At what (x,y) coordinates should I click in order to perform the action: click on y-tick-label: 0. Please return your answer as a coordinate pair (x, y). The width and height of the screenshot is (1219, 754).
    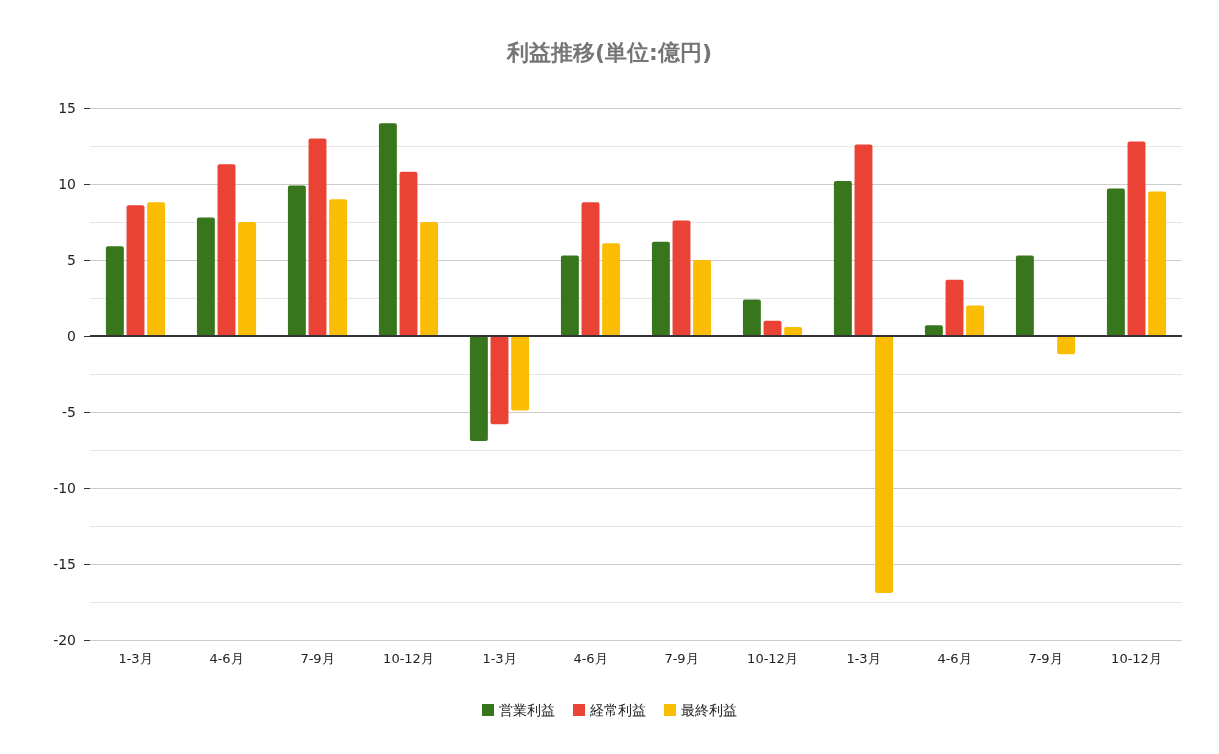
    Looking at the image, I should click on (71, 336).